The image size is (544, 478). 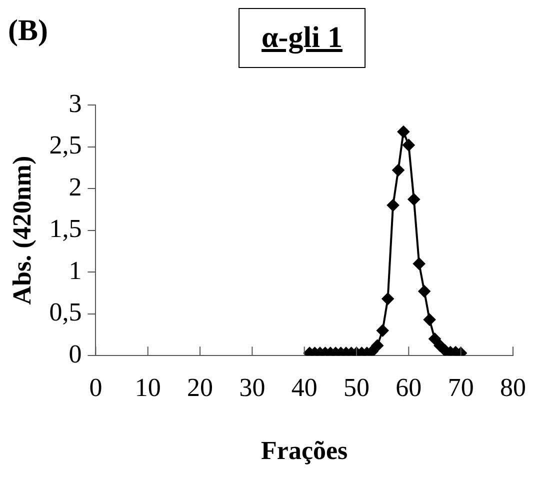 What do you see at coordinates (200, 387) in the screenshot?
I see `x-tick-label: 20` at bounding box center [200, 387].